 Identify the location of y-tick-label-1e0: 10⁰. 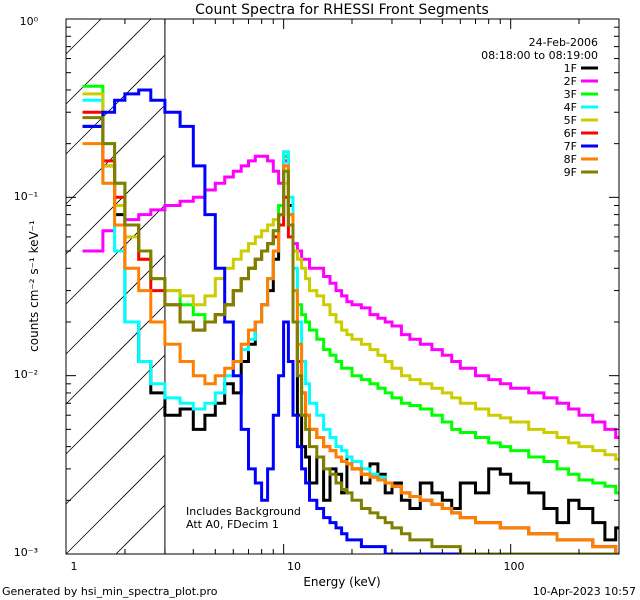
(29, 21).